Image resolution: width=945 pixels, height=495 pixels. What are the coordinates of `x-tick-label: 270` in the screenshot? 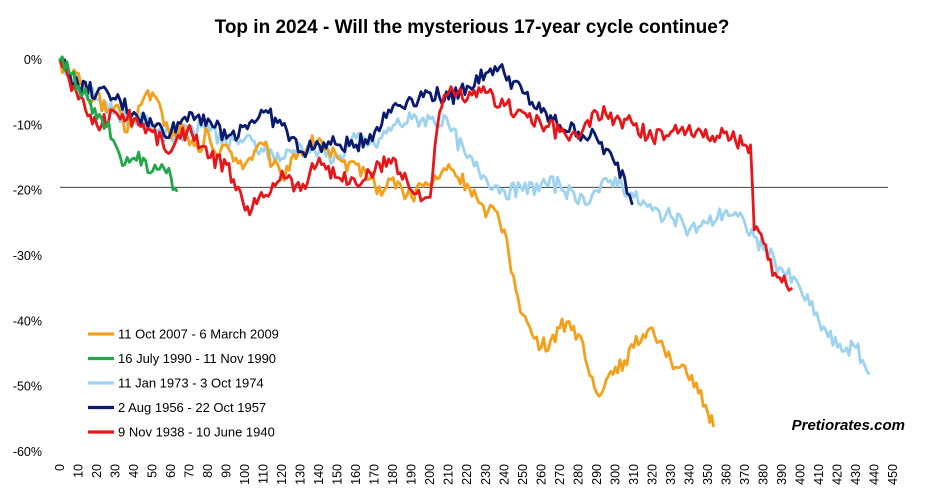 It's located at (560, 474).